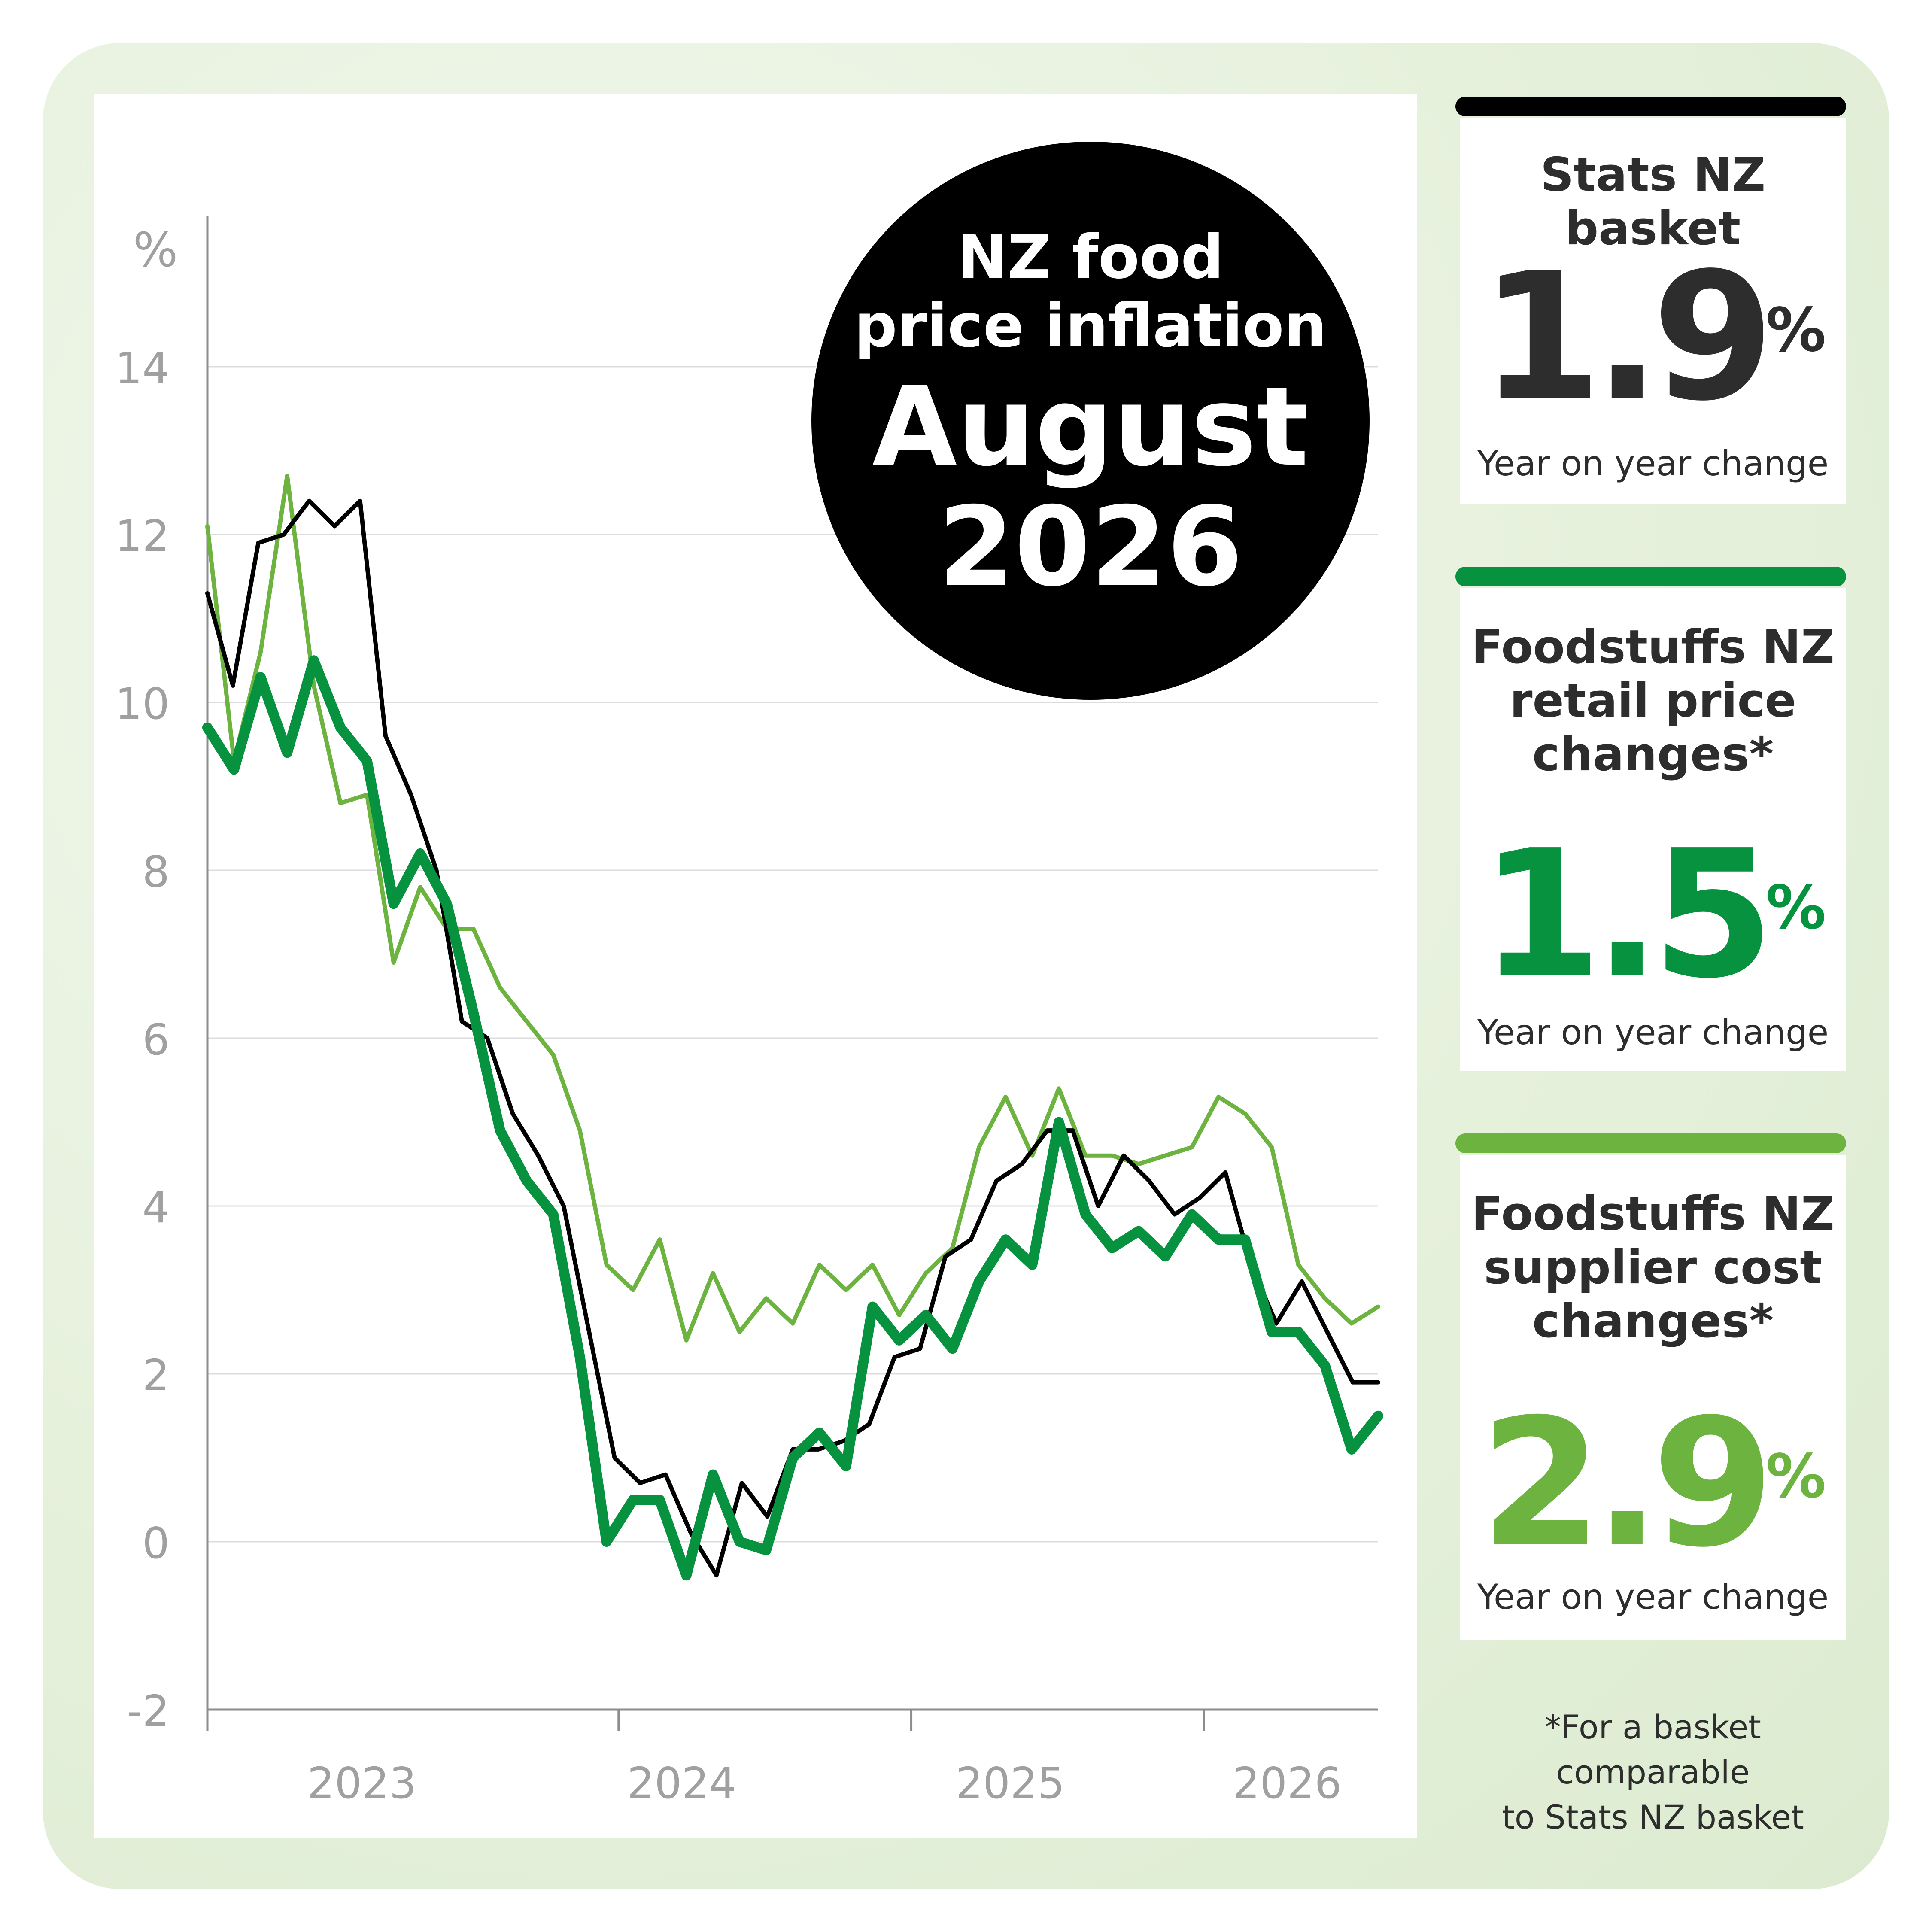 The image size is (1932, 1932). I want to click on stat-value: 1.9%, so click(1653, 337).